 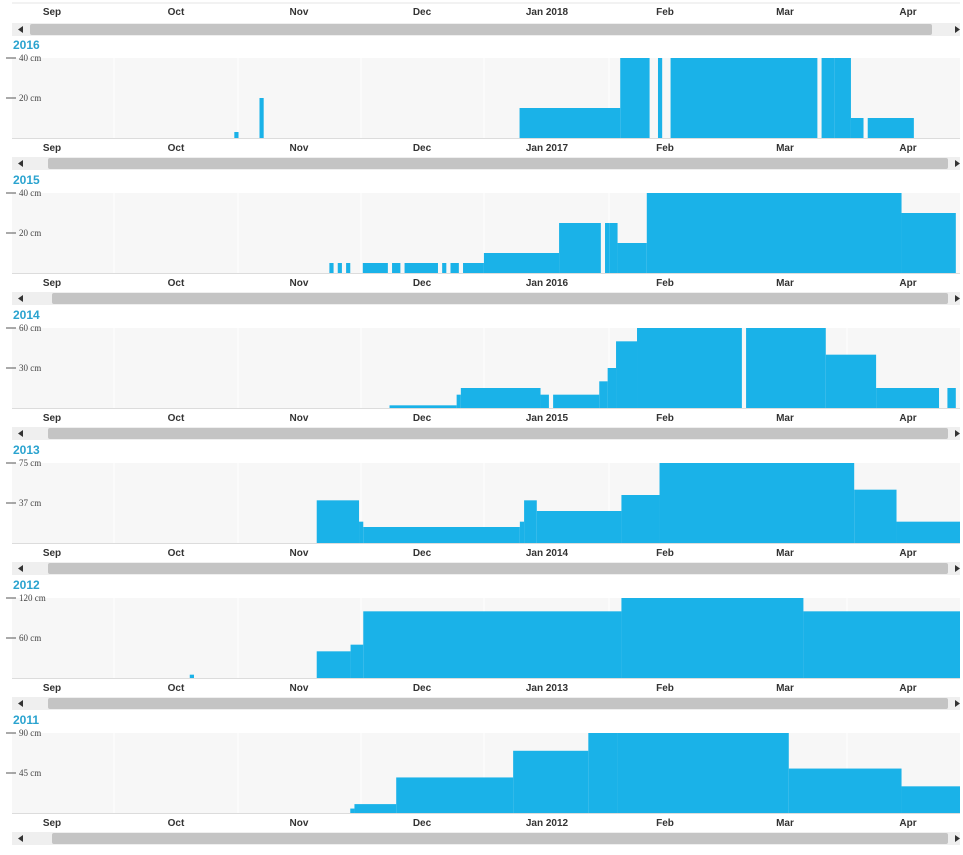 I want to click on year-label: 2014, so click(x=26, y=315).